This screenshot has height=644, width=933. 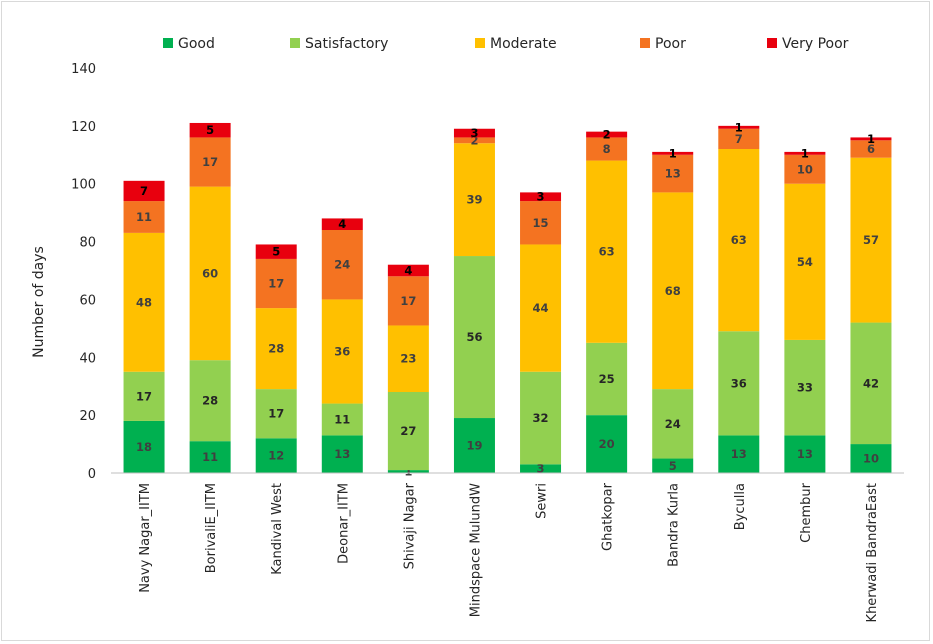 I want to click on x-tick-label: Ghatkopar, so click(x=608, y=516).